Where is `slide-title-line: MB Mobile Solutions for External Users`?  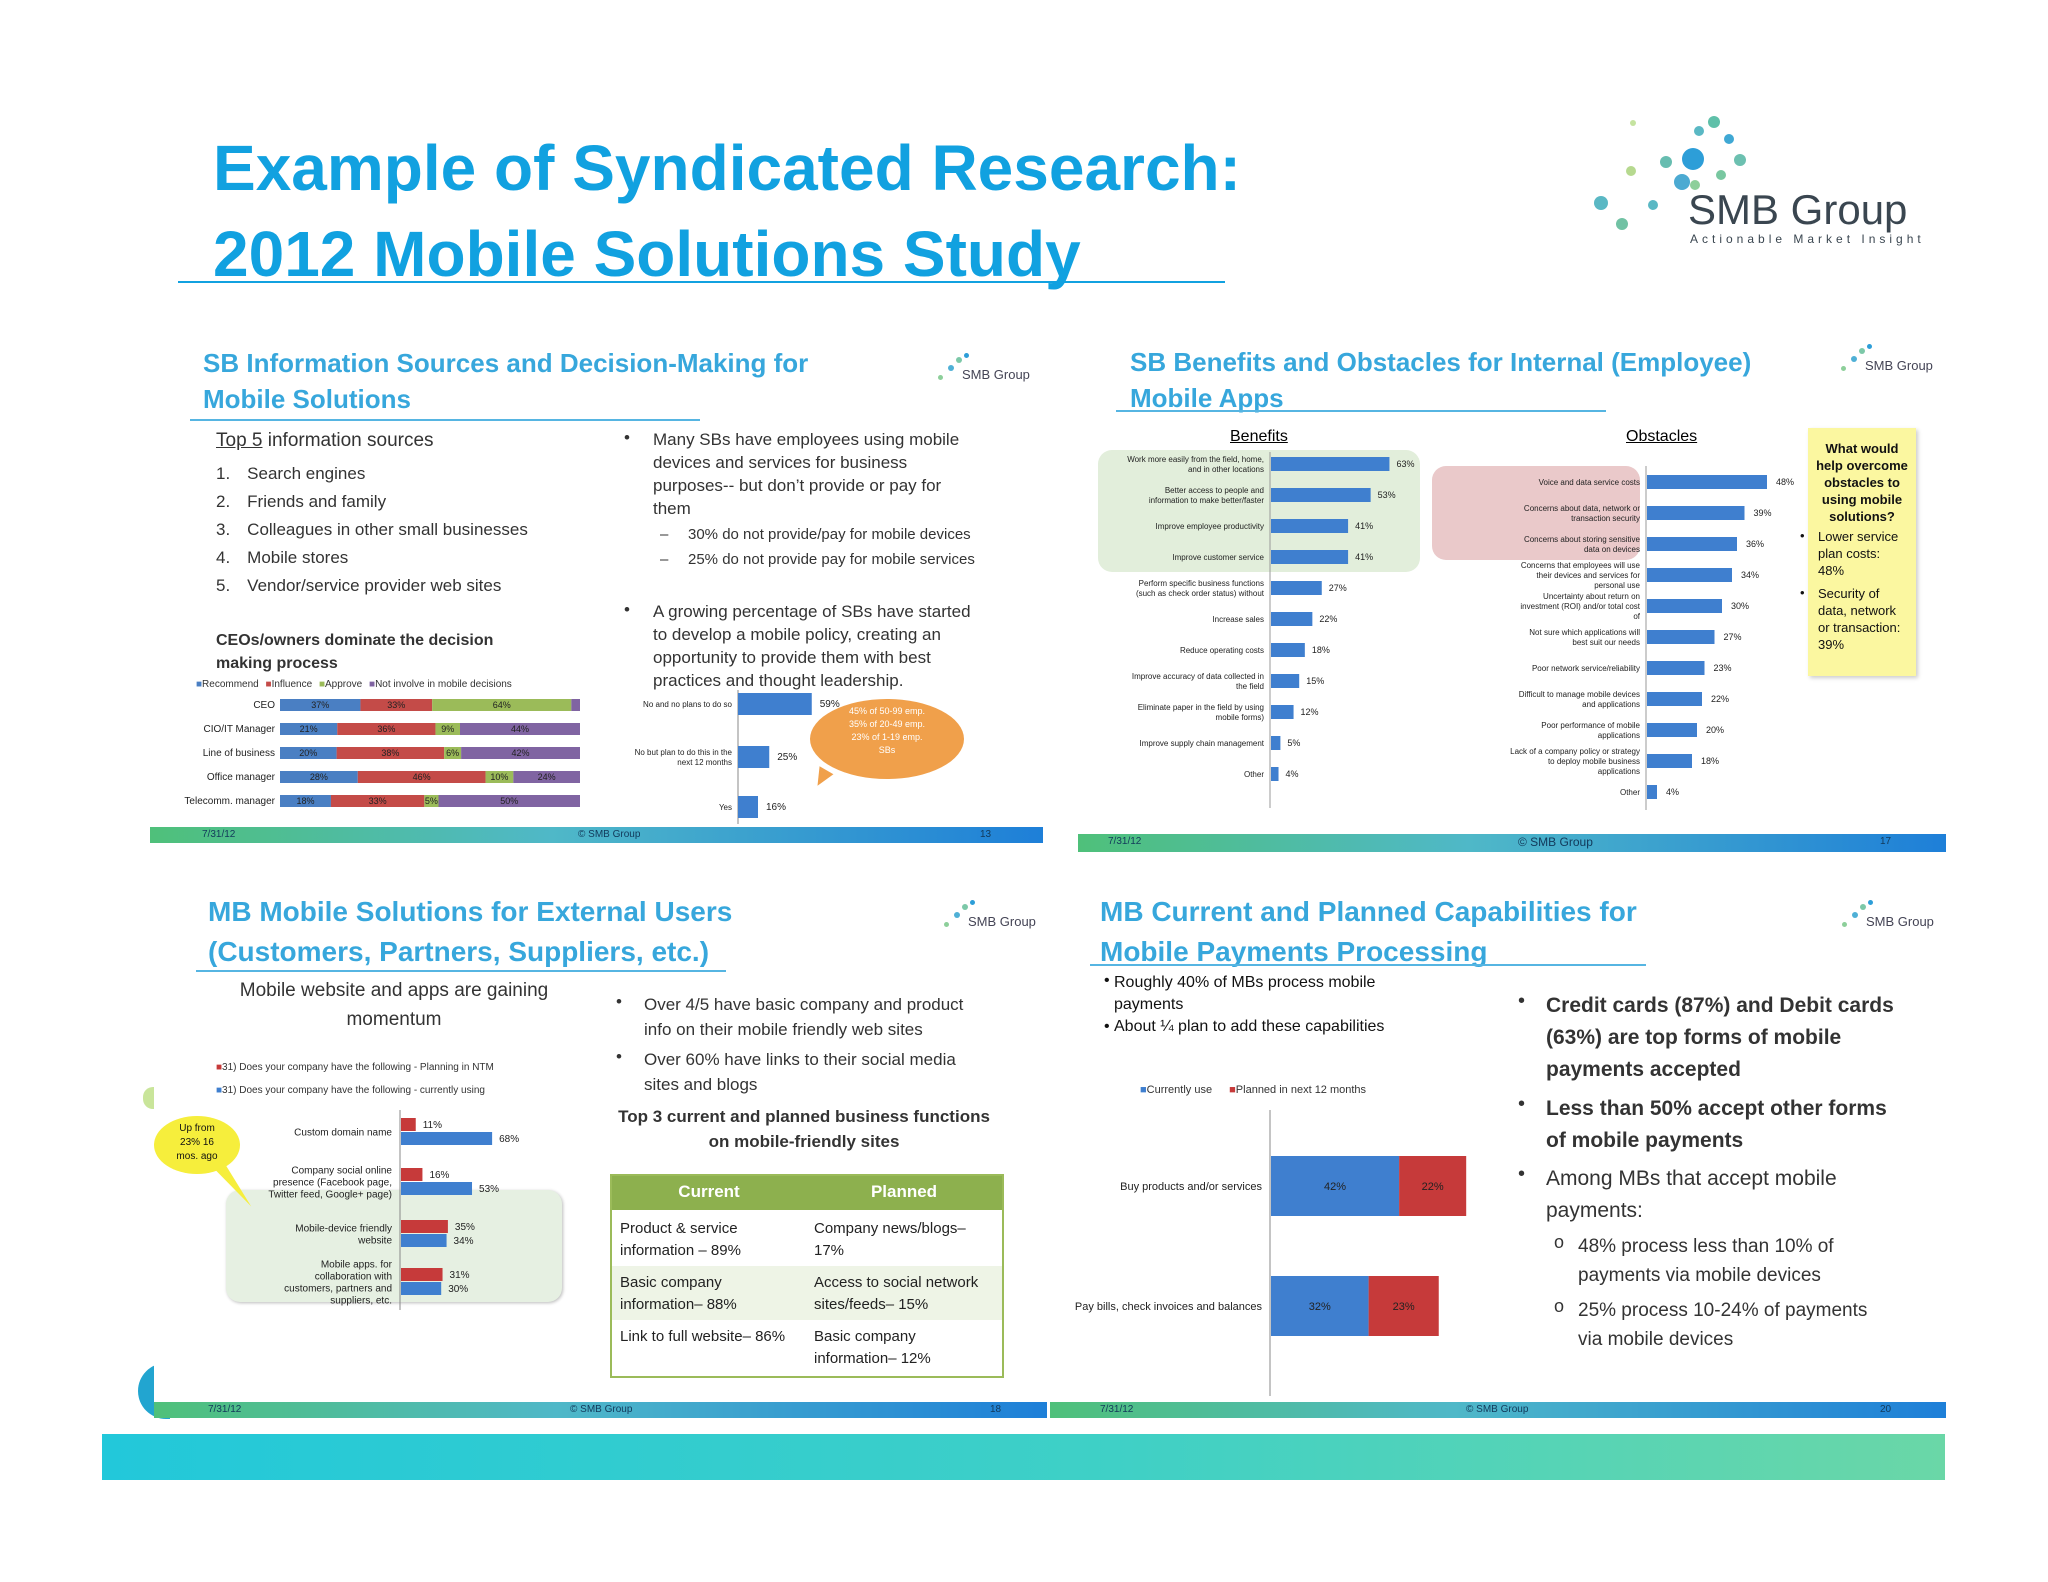 slide-title-line: MB Mobile Solutions for External Users is located at coordinates (470, 911).